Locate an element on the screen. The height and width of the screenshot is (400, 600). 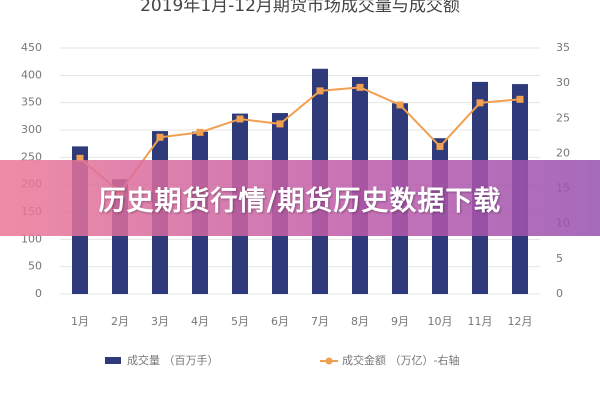
x-tick-label: 10月 is located at coordinates (440, 321).